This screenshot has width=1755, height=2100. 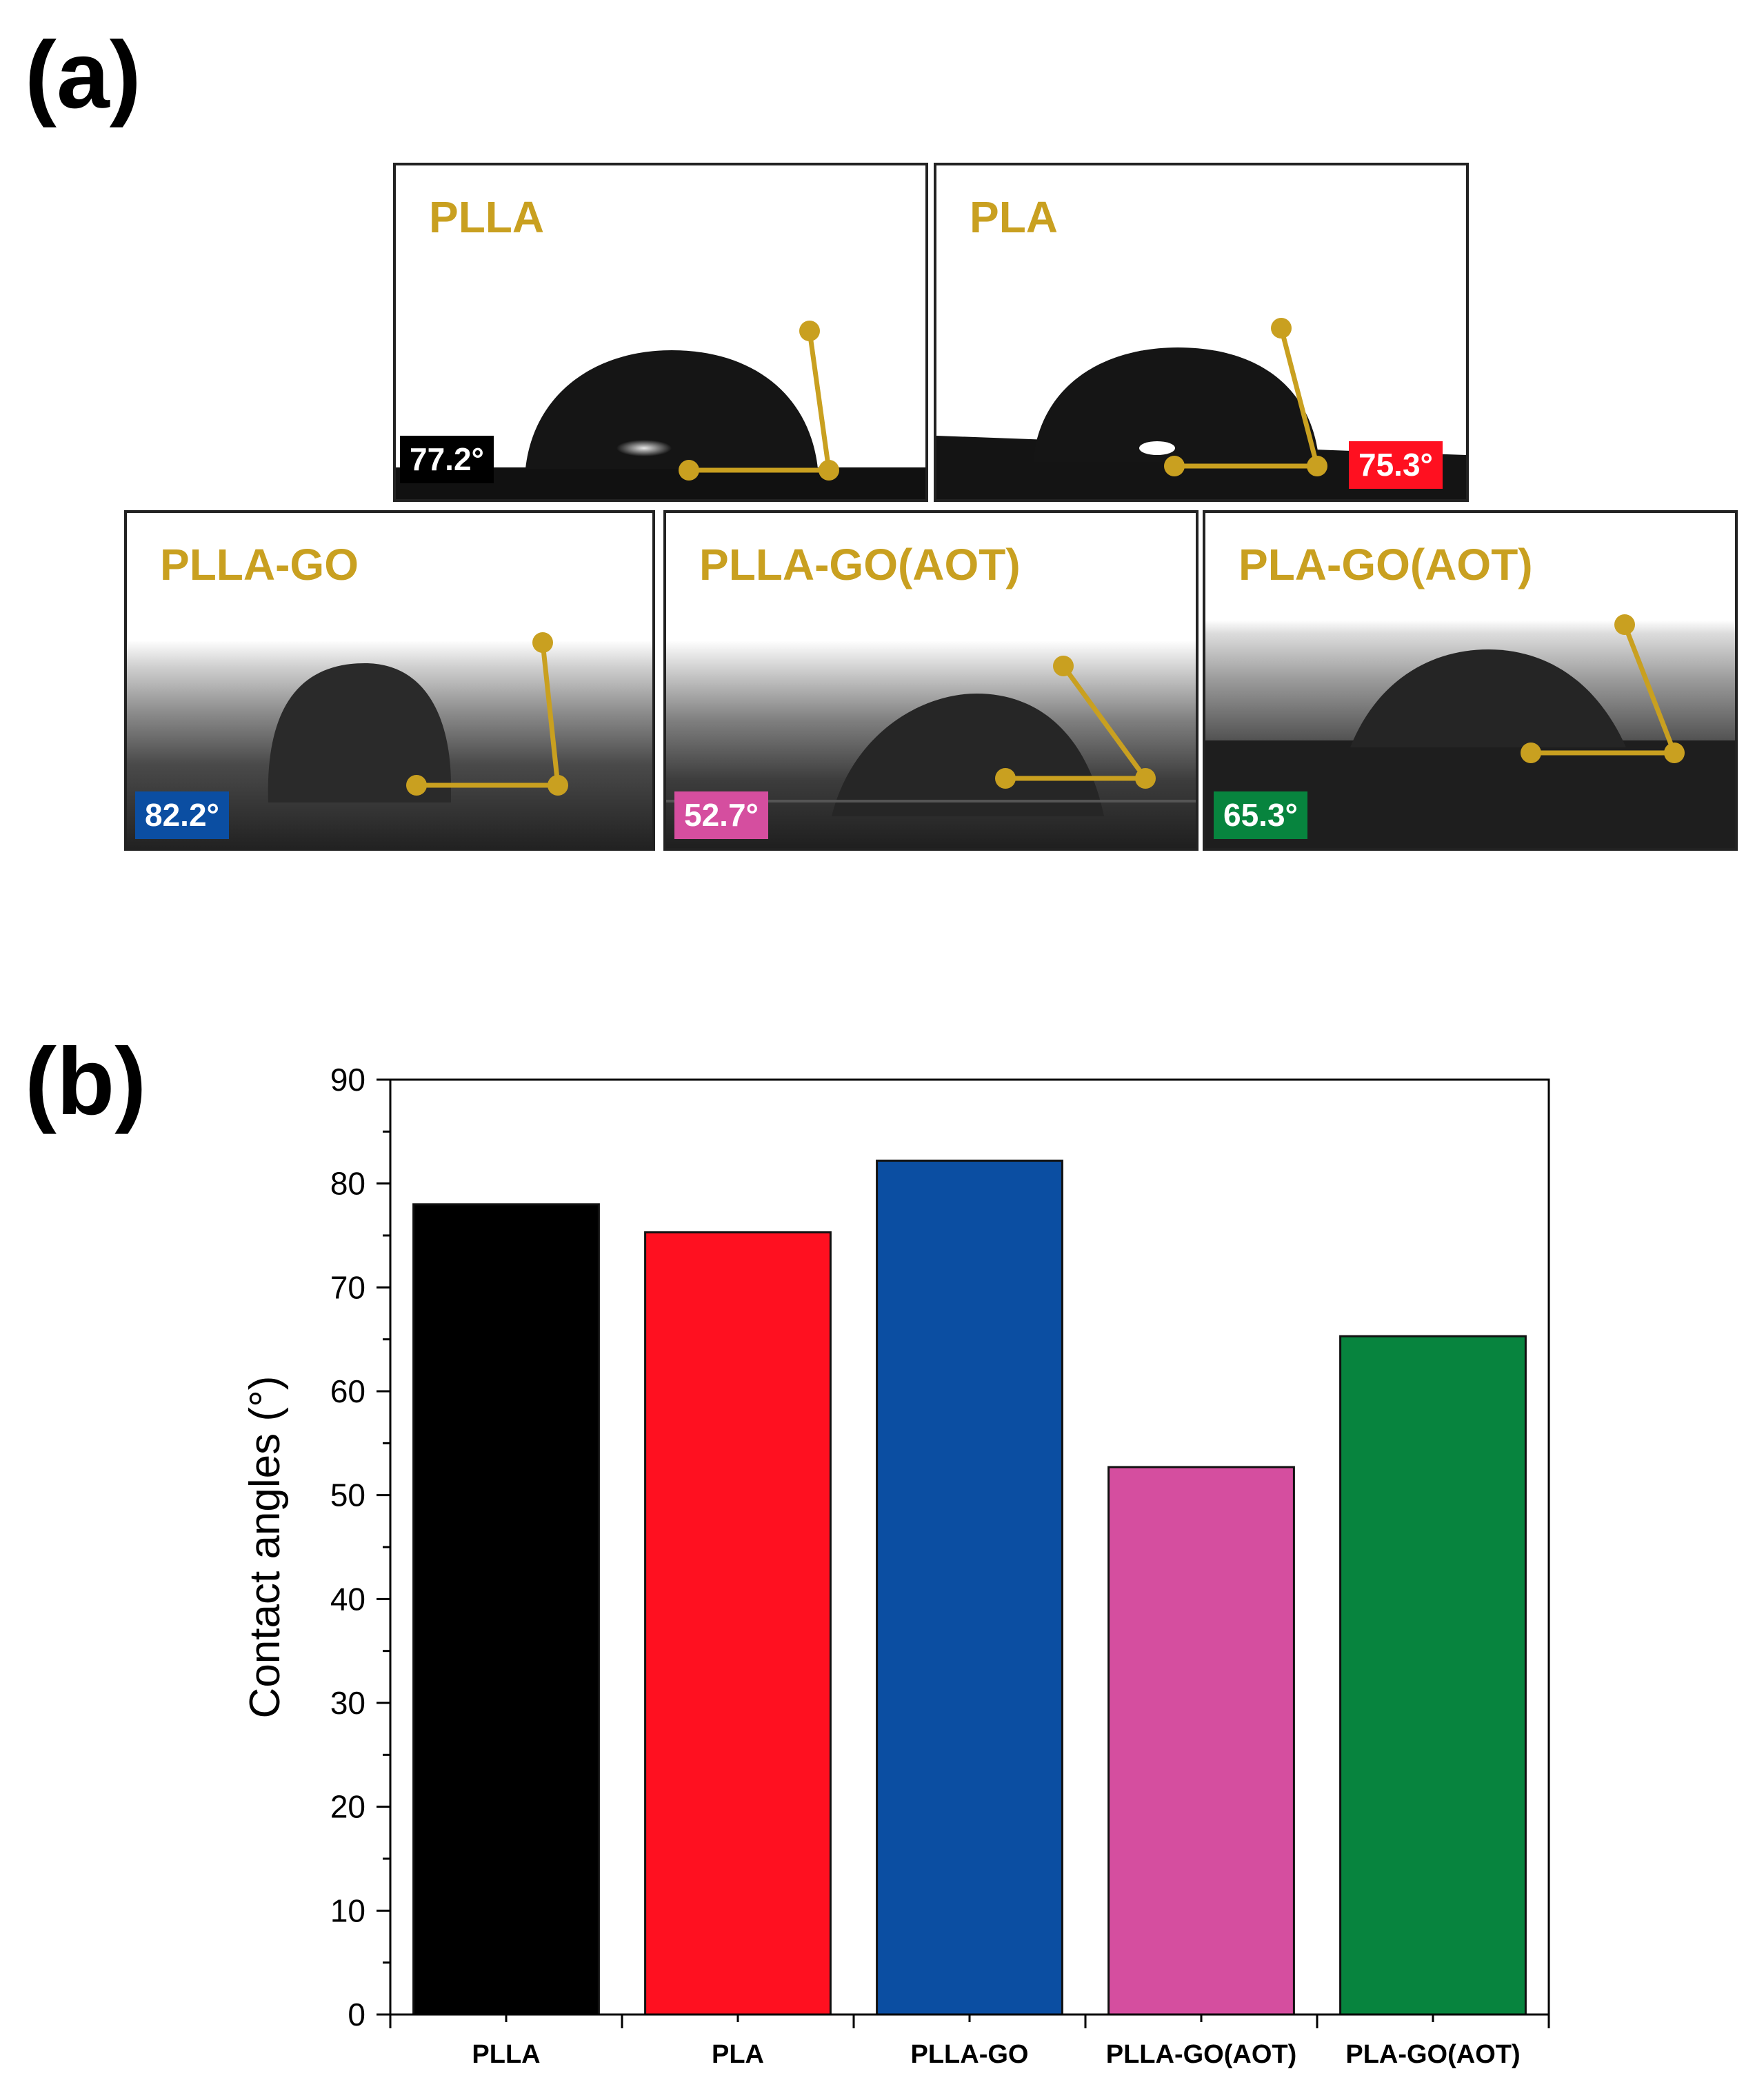 I want to click on photo-title: PLLA-GO(AOT), so click(x=860, y=564).